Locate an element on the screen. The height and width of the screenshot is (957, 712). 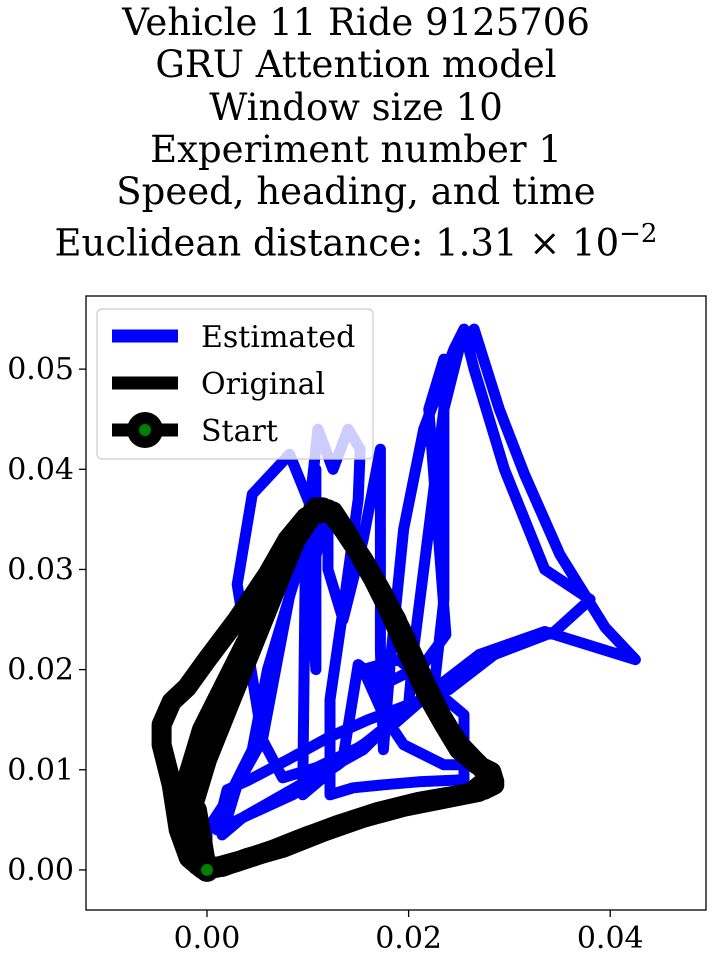
x-tick-label: 0.00 is located at coordinates (207, 938).